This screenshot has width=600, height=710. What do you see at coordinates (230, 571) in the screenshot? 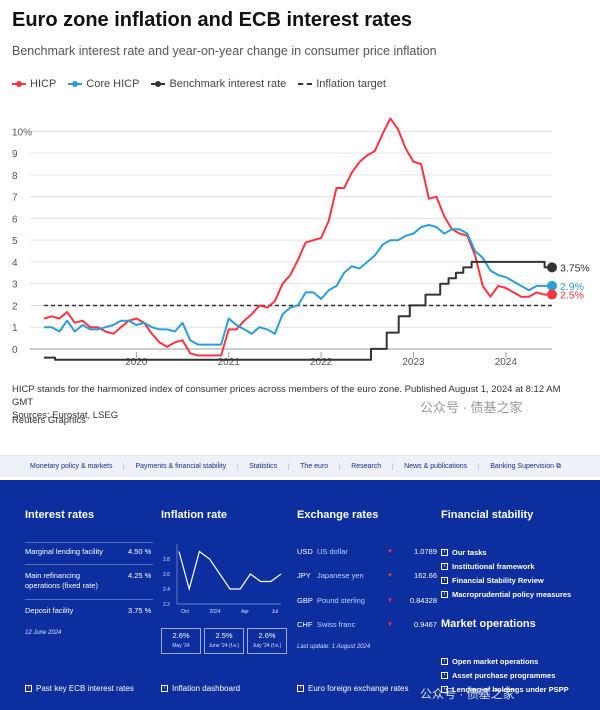
I see `mini-inflation-line` at bounding box center [230, 571].